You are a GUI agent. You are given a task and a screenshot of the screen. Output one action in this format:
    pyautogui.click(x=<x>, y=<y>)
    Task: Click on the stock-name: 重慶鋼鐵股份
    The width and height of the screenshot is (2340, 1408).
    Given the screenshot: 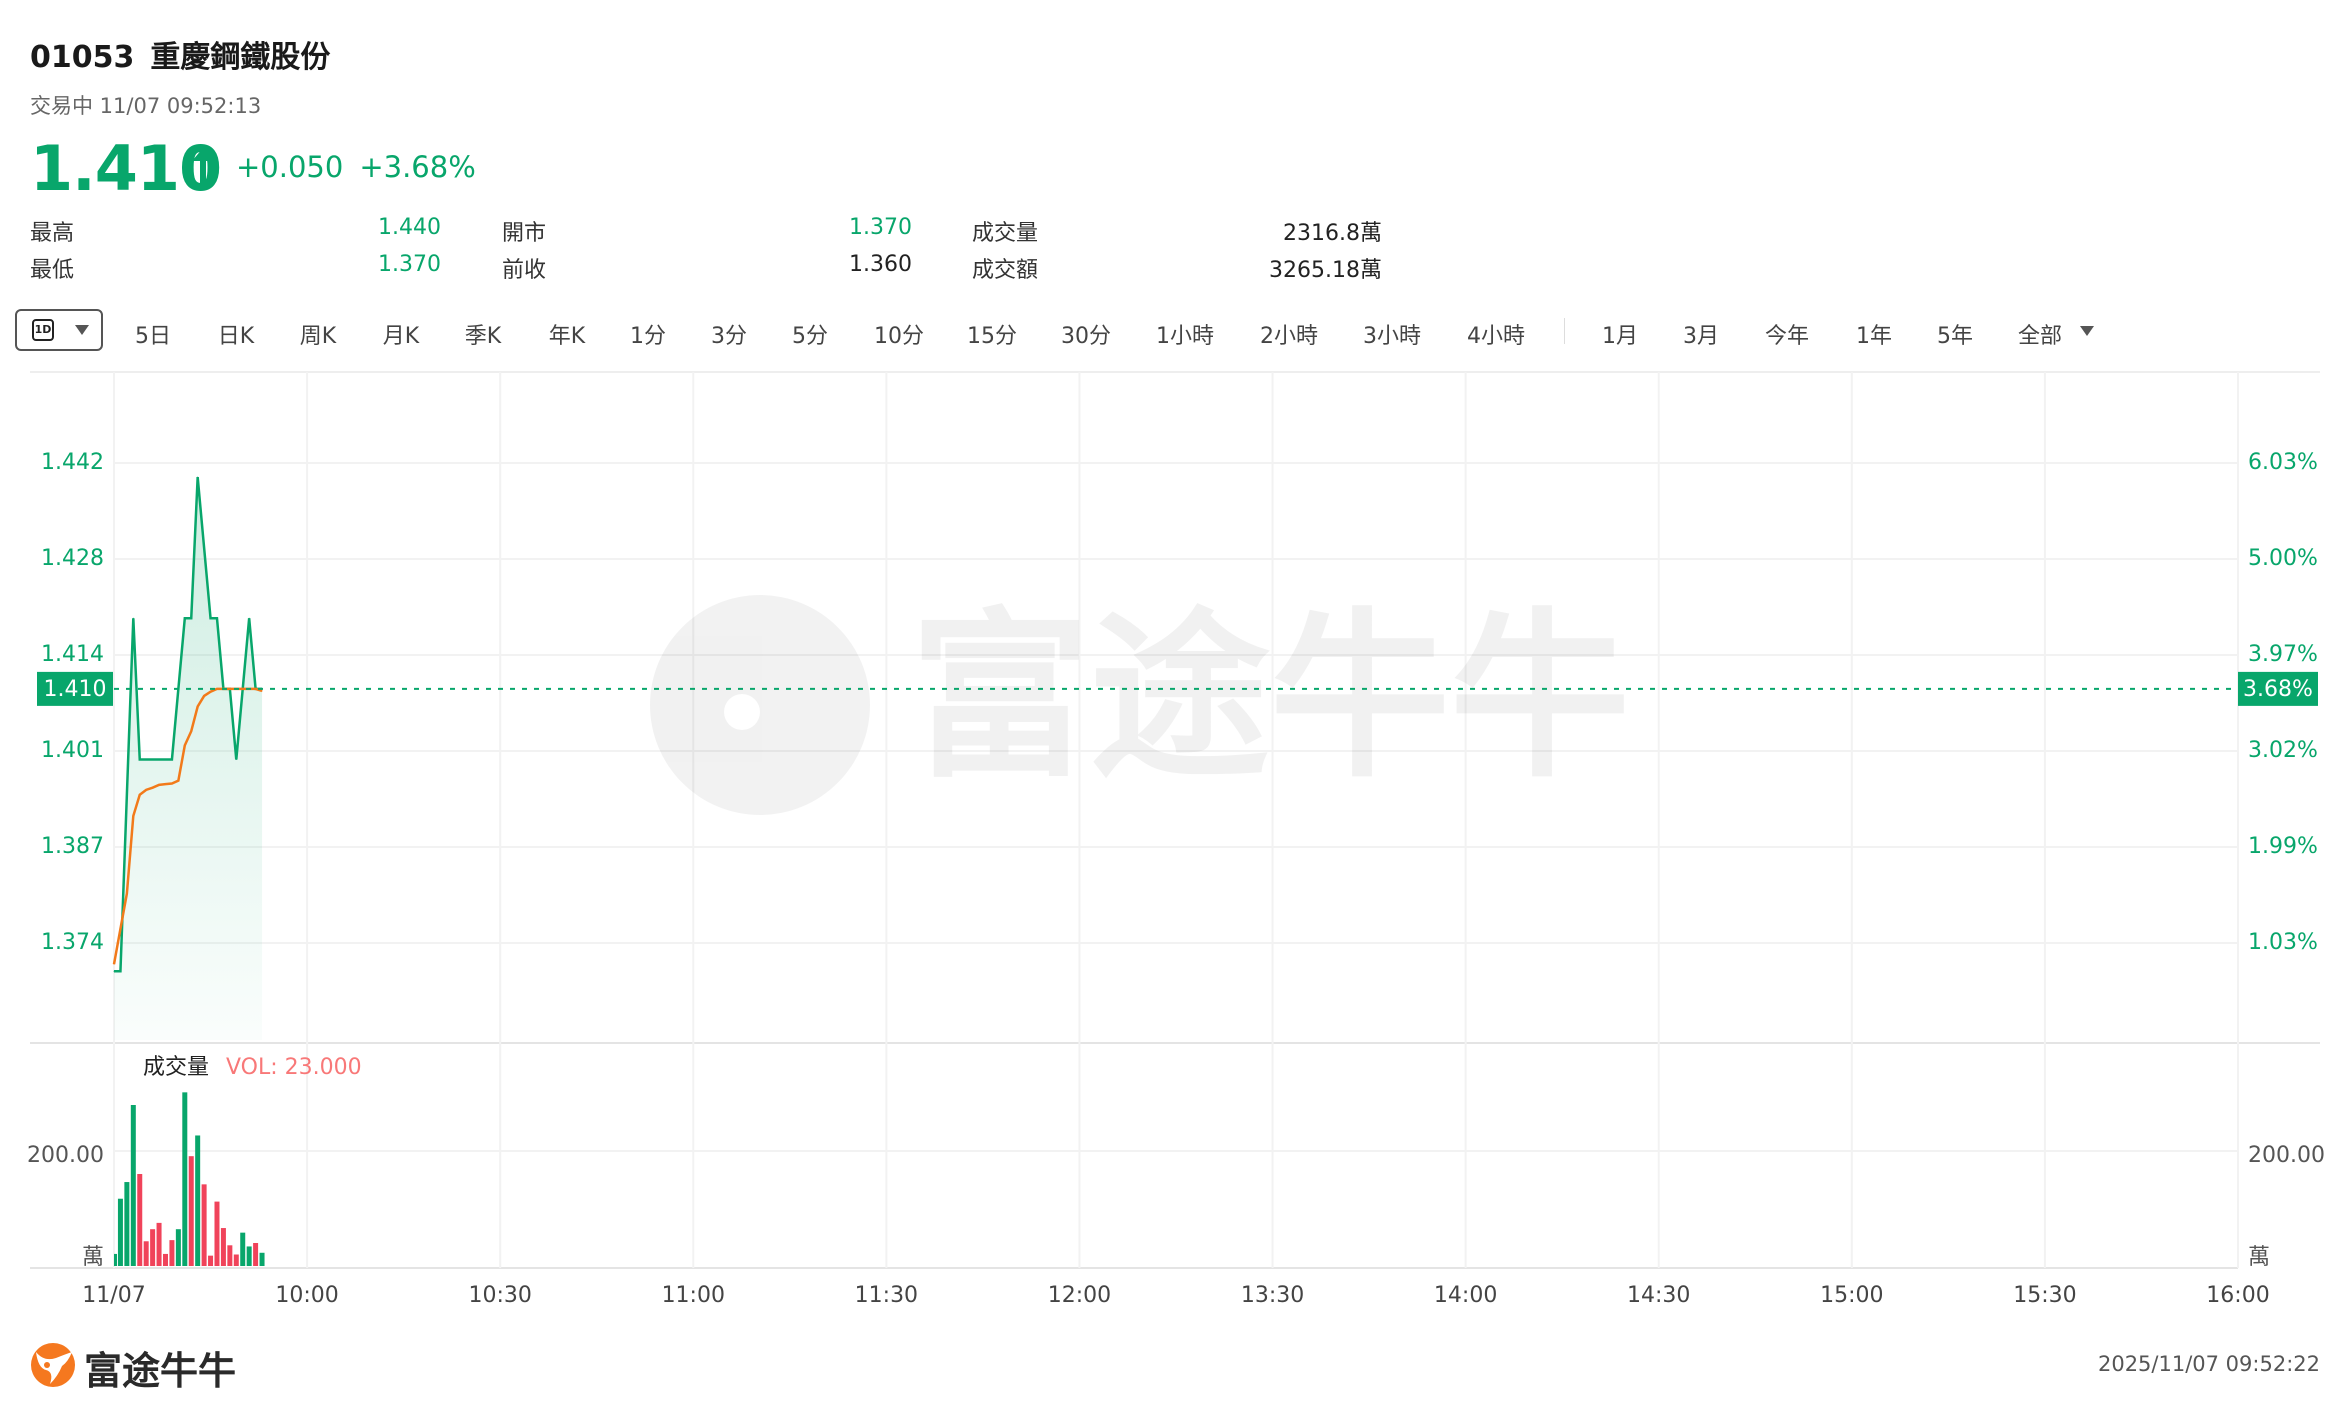 What is the action you would take?
    pyautogui.click(x=240, y=57)
    